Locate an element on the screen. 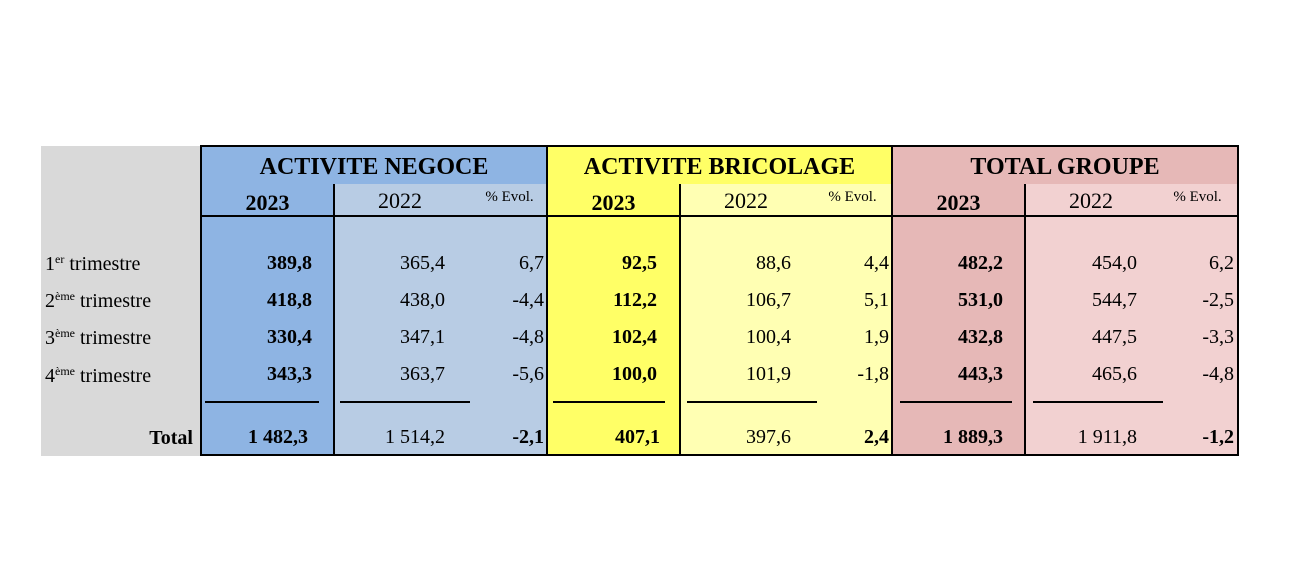 This screenshot has height=564, width=1300. groupe-2022-bg is located at coordinates (1131, 301).